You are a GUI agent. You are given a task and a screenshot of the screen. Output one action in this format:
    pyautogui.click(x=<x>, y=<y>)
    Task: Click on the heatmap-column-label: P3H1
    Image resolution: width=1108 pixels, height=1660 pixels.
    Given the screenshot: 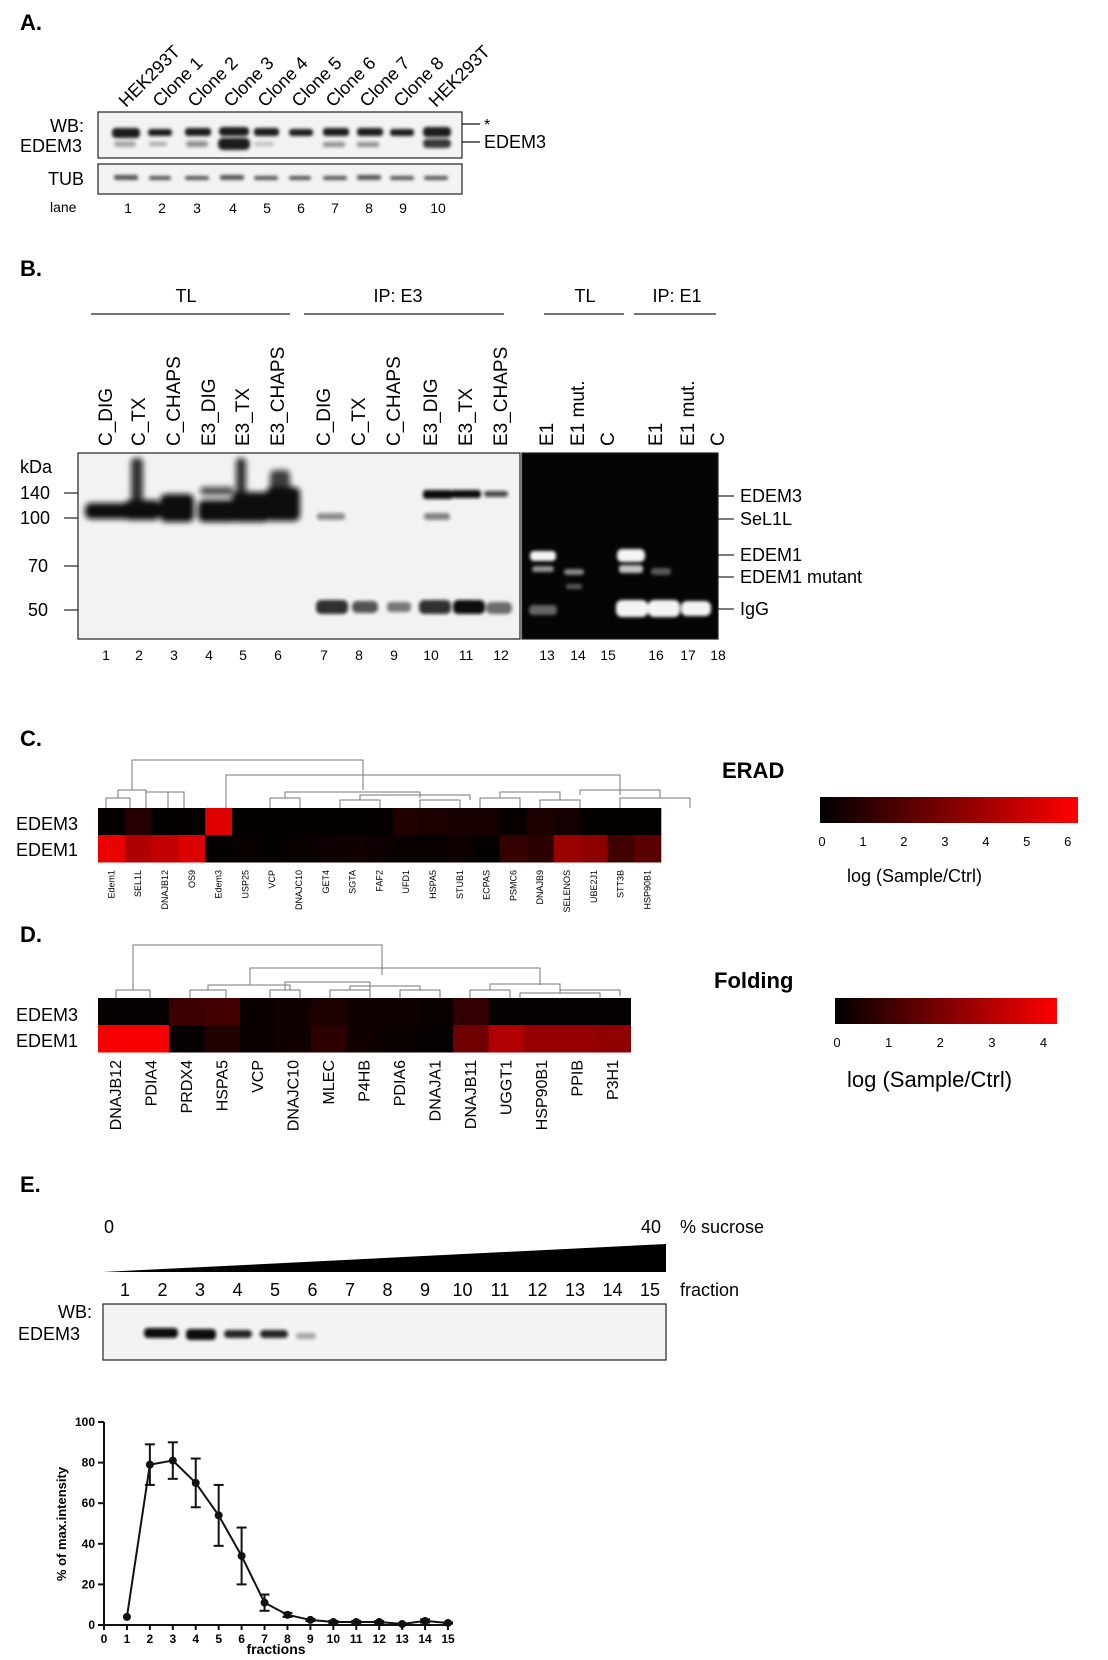 What is the action you would take?
    pyautogui.click(x=613, y=1080)
    